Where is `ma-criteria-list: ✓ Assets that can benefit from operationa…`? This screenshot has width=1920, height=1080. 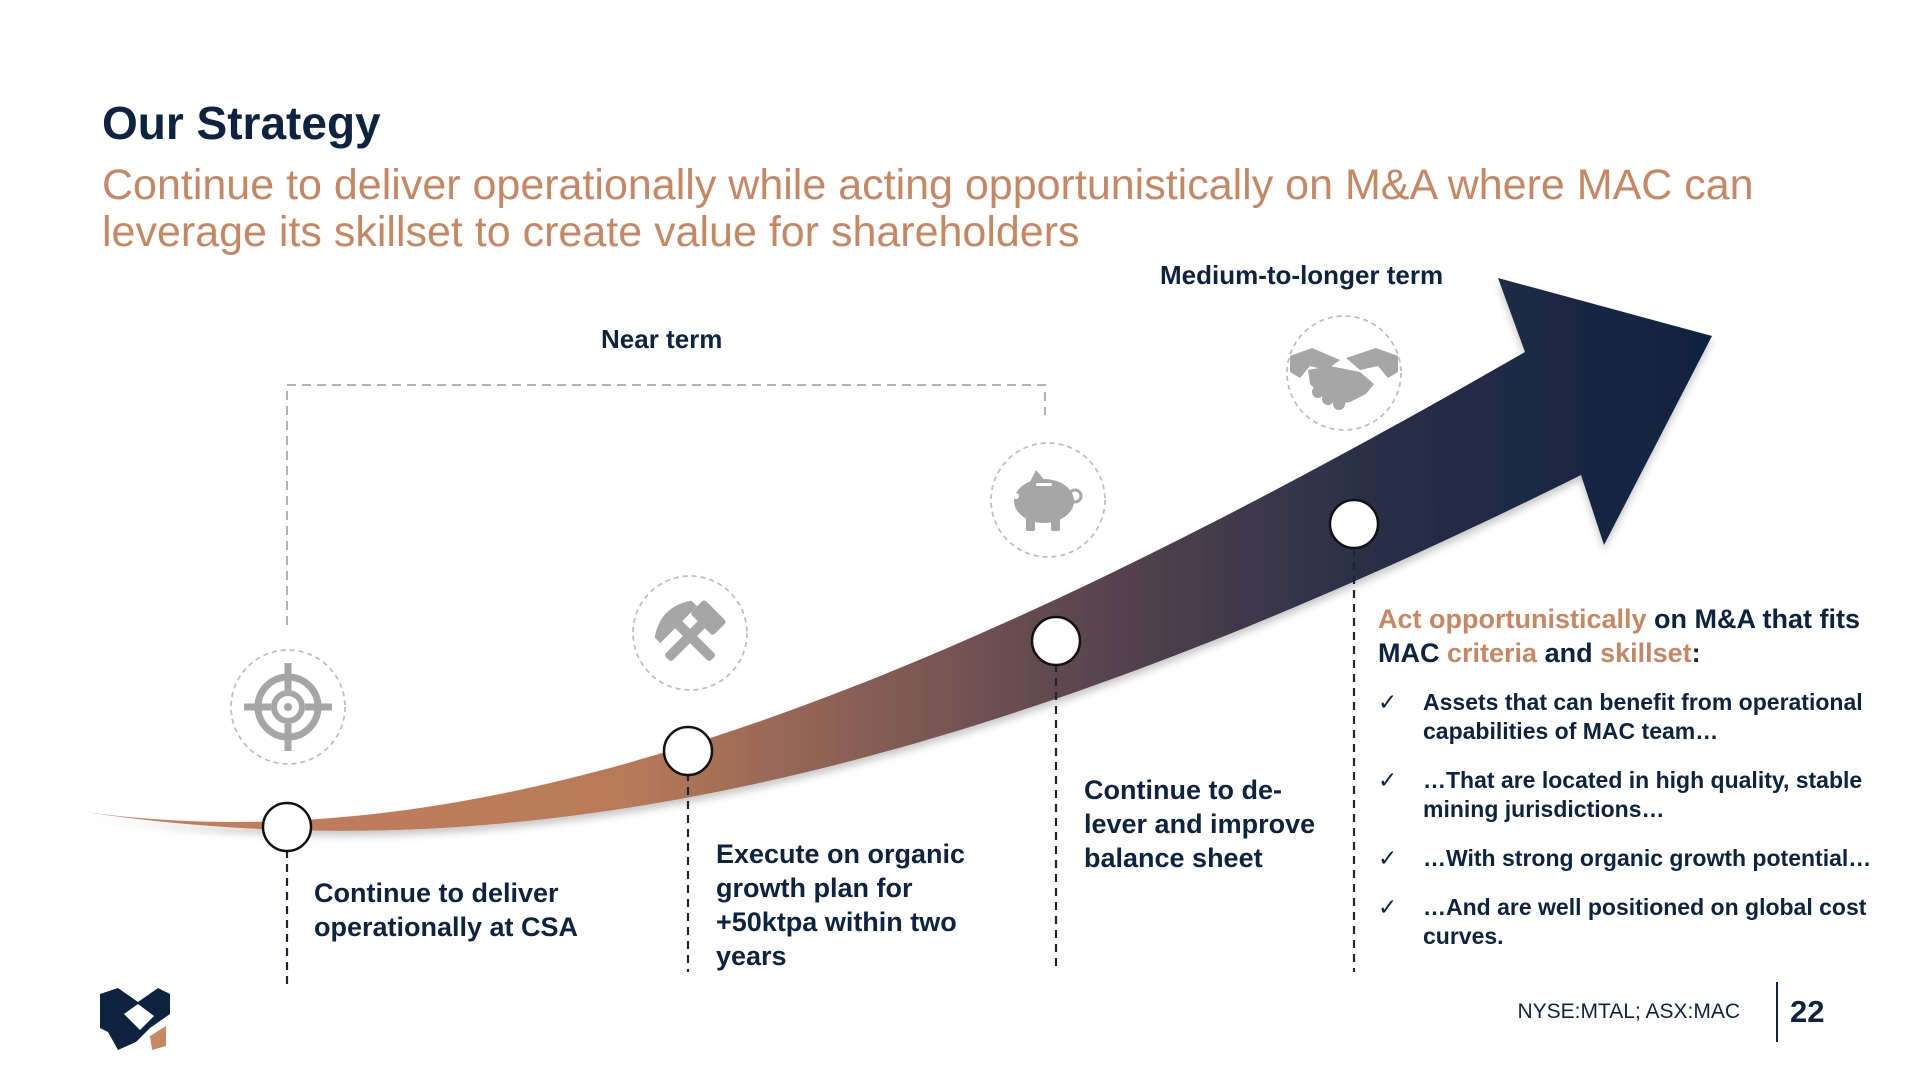 ma-criteria-list: ✓ Assets that can benefit from operationa… is located at coordinates (1638, 819).